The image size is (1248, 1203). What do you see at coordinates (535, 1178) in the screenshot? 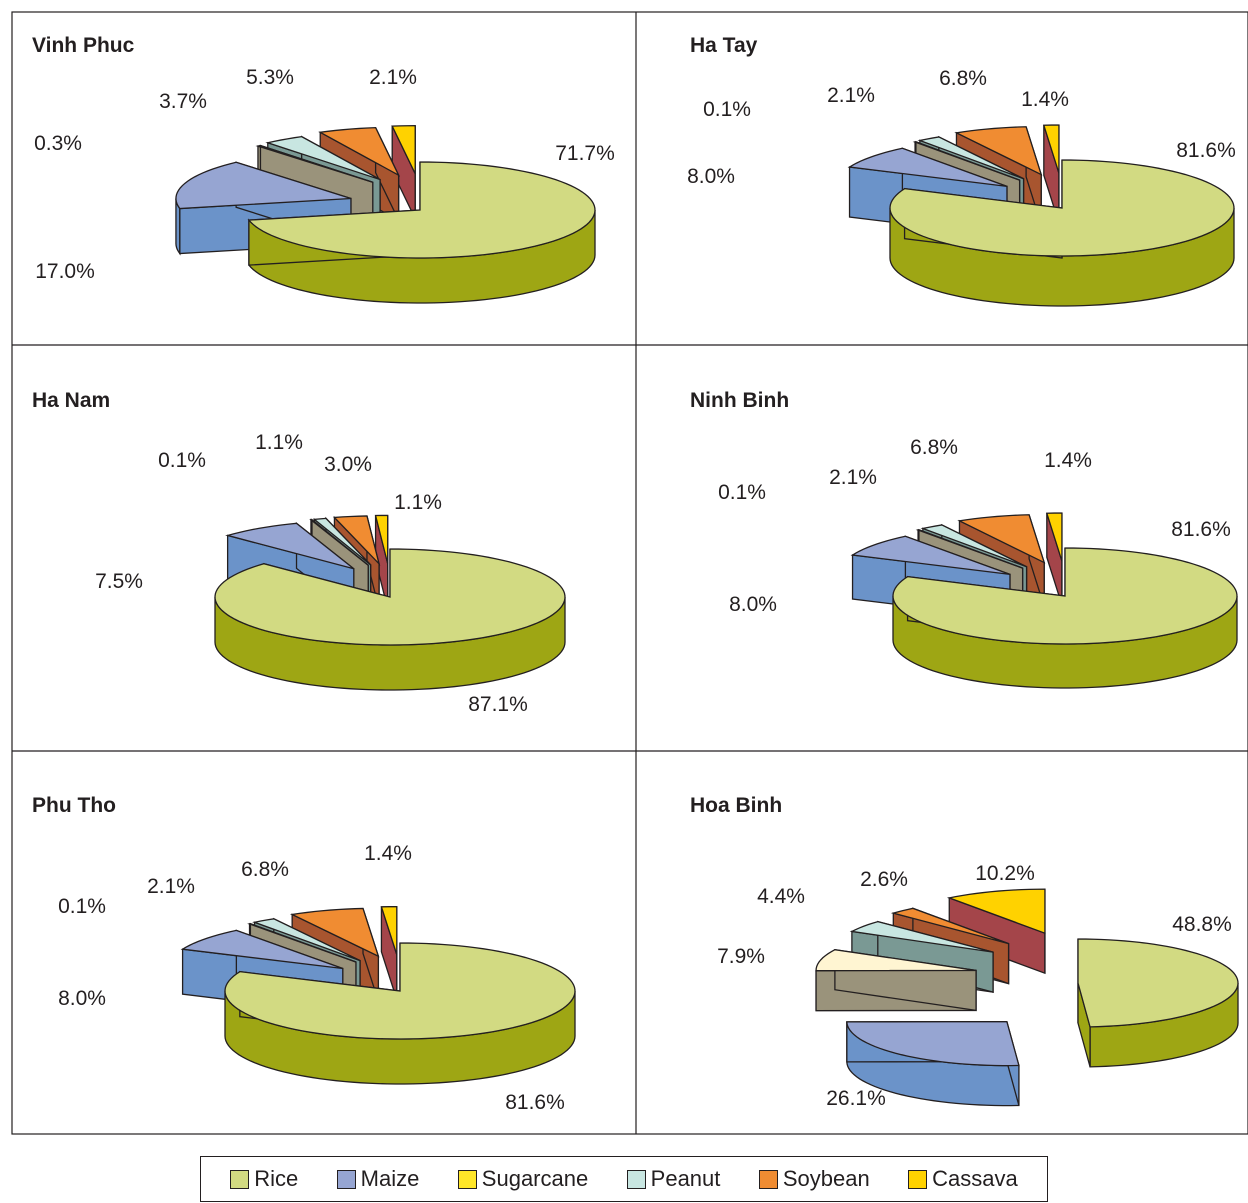
I see `legend-label-sugarcane: Sugarcane` at bounding box center [535, 1178].